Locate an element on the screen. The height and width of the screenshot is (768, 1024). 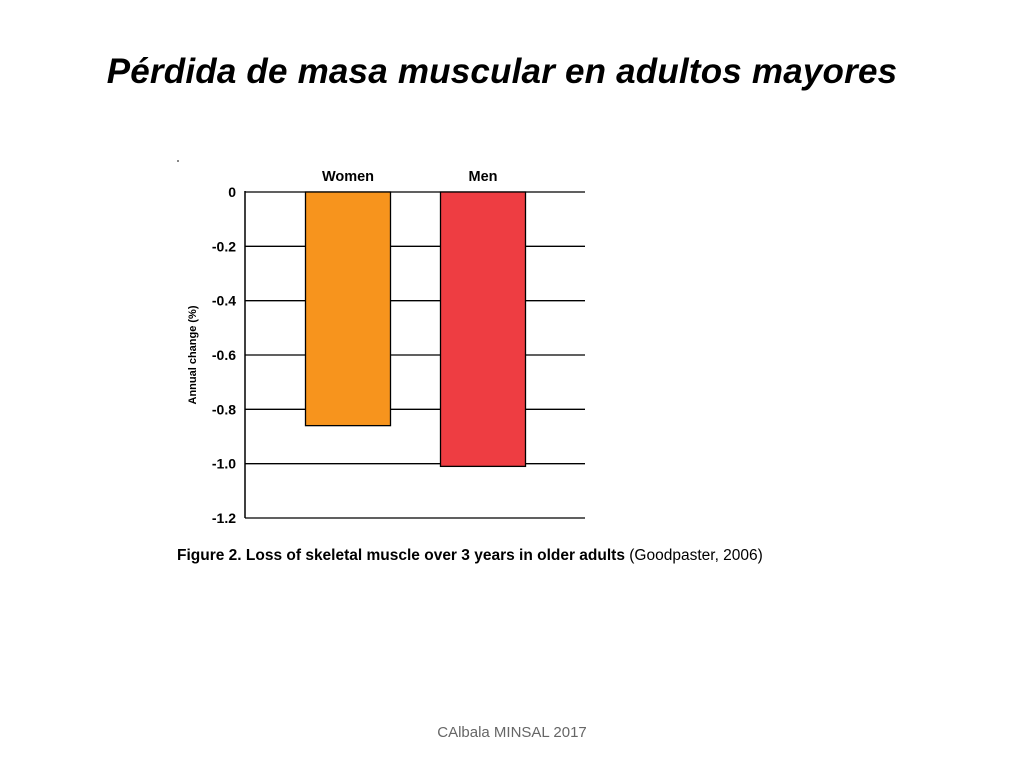
y-tick-label: -0.8 is located at coordinates (224, 409).